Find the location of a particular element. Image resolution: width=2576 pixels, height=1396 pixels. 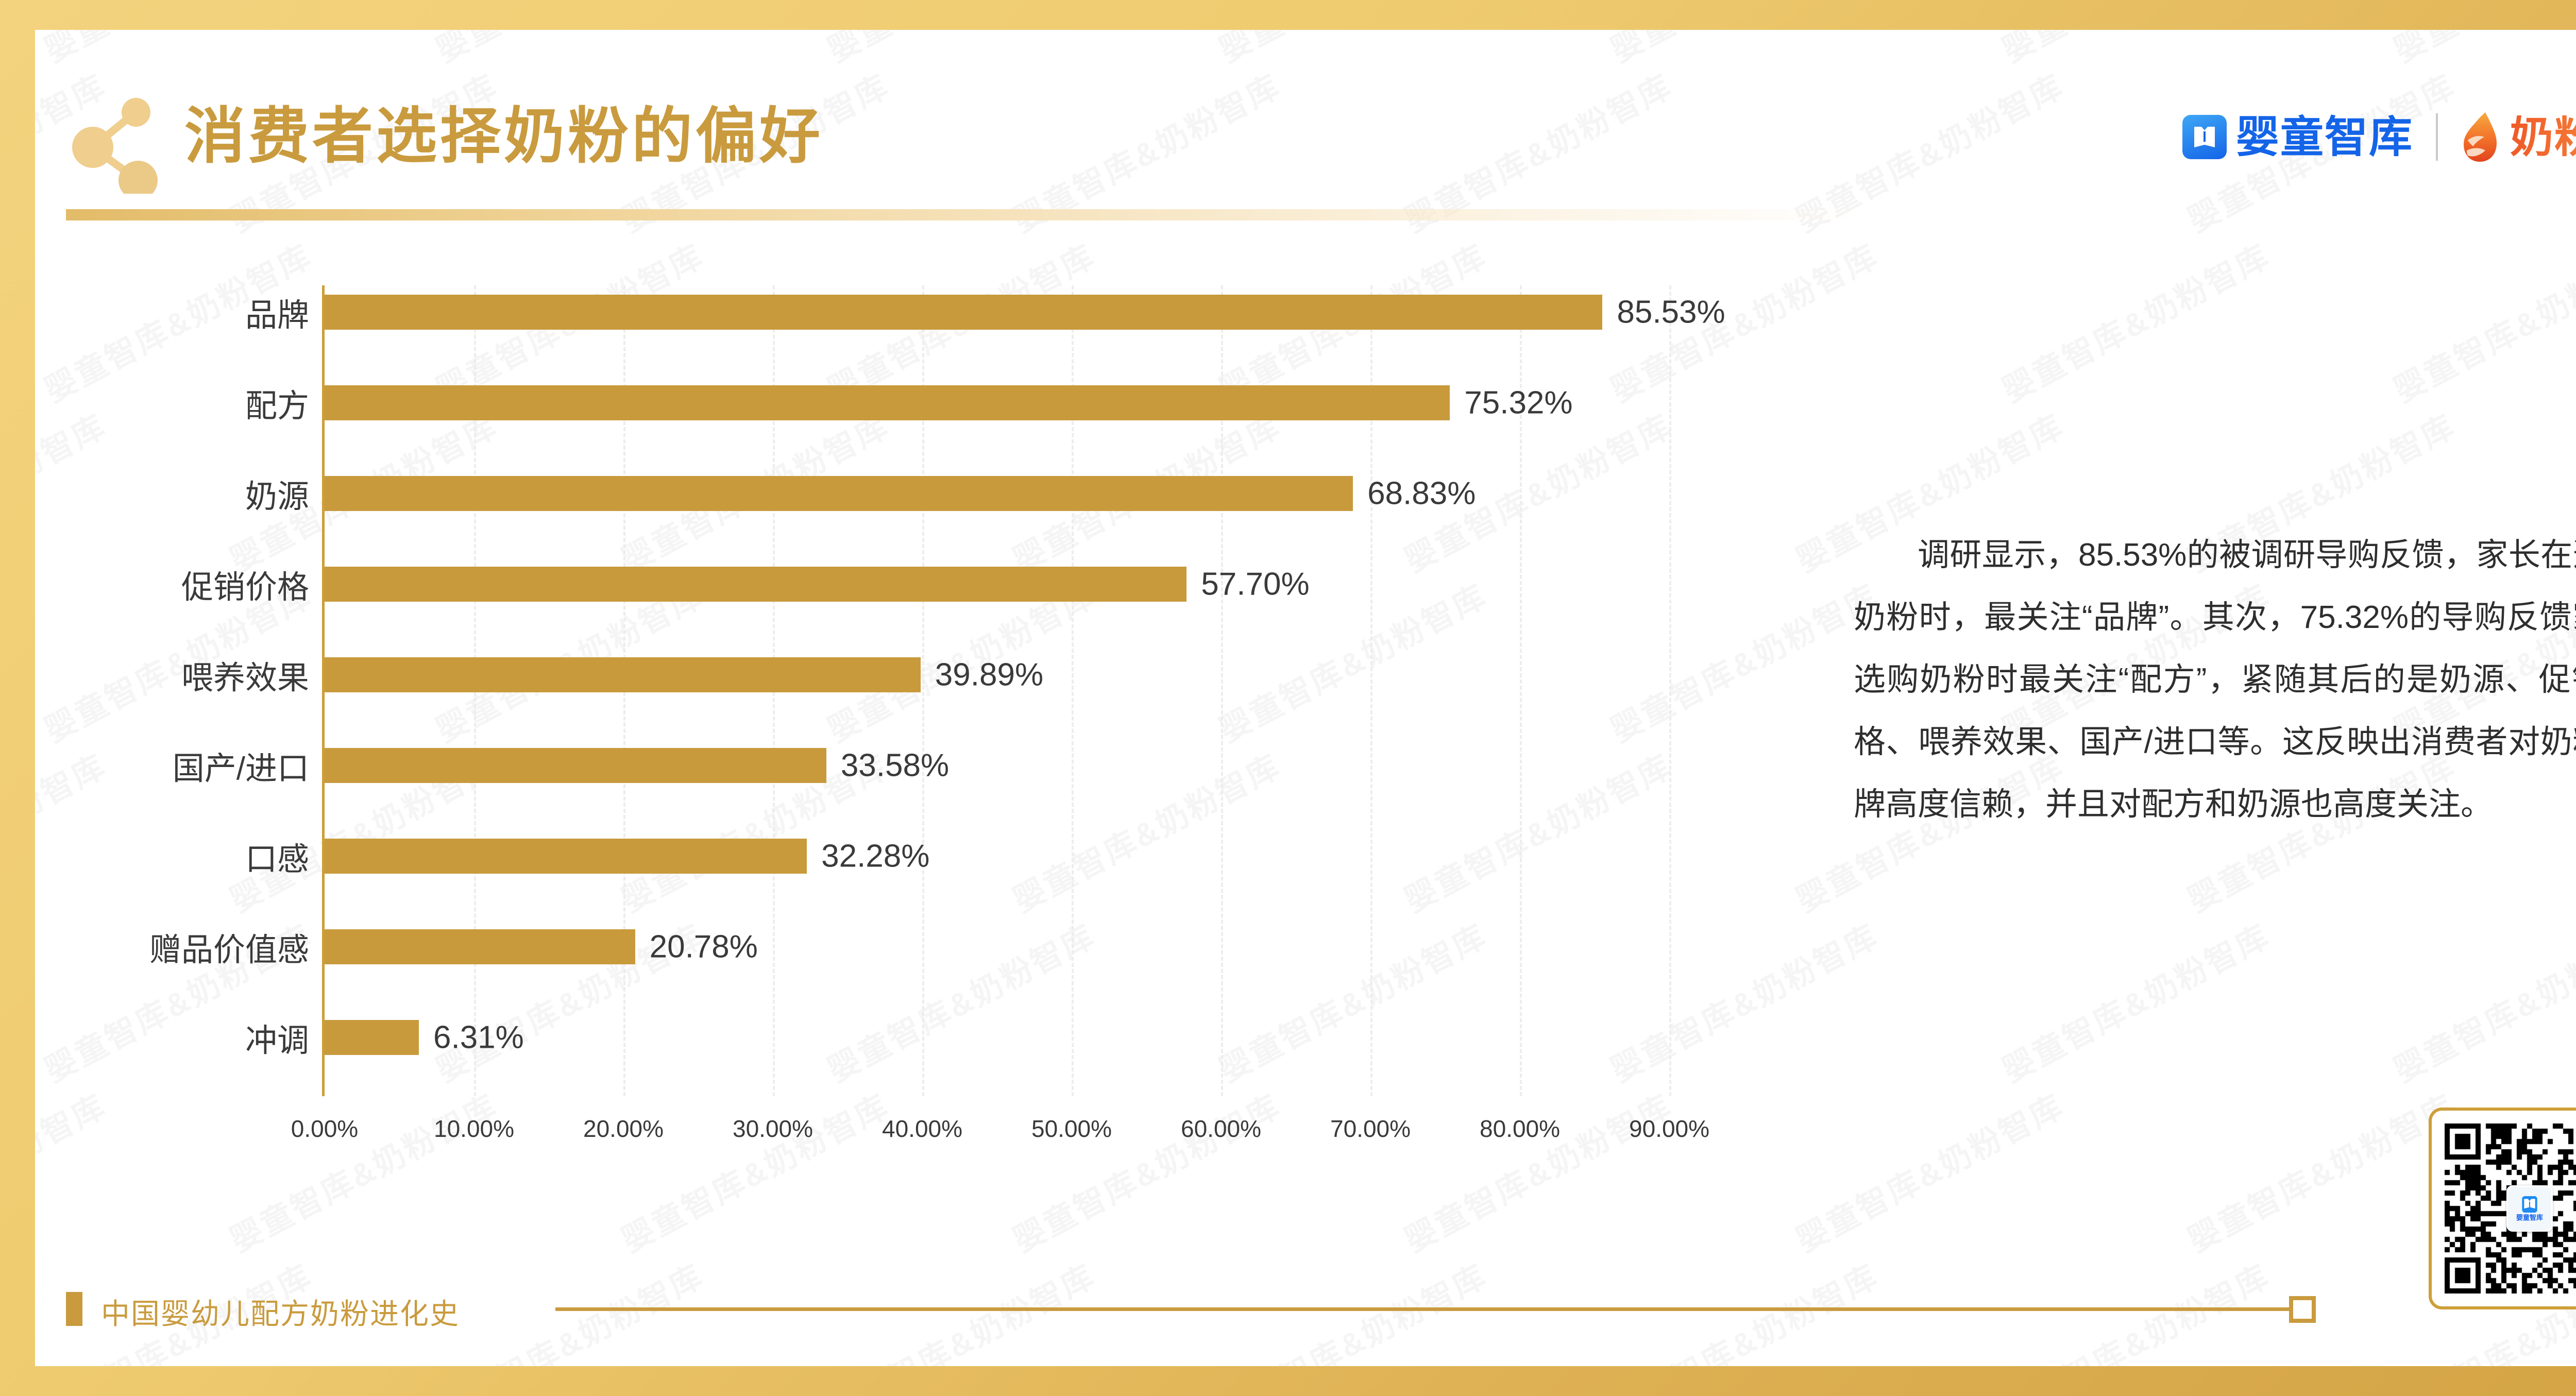

chart-x-tick-label: 10.00% is located at coordinates (474, 1128).